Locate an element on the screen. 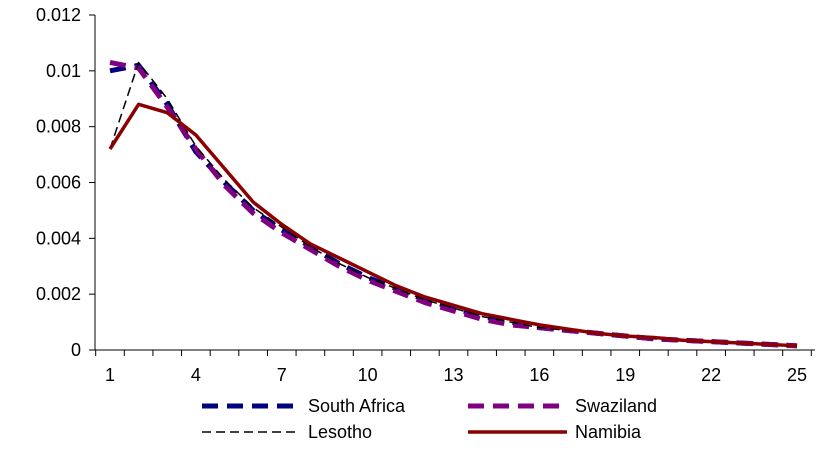 The width and height of the screenshot is (817, 454). x-tick-label: 13 is located at coordinates (453, 375).